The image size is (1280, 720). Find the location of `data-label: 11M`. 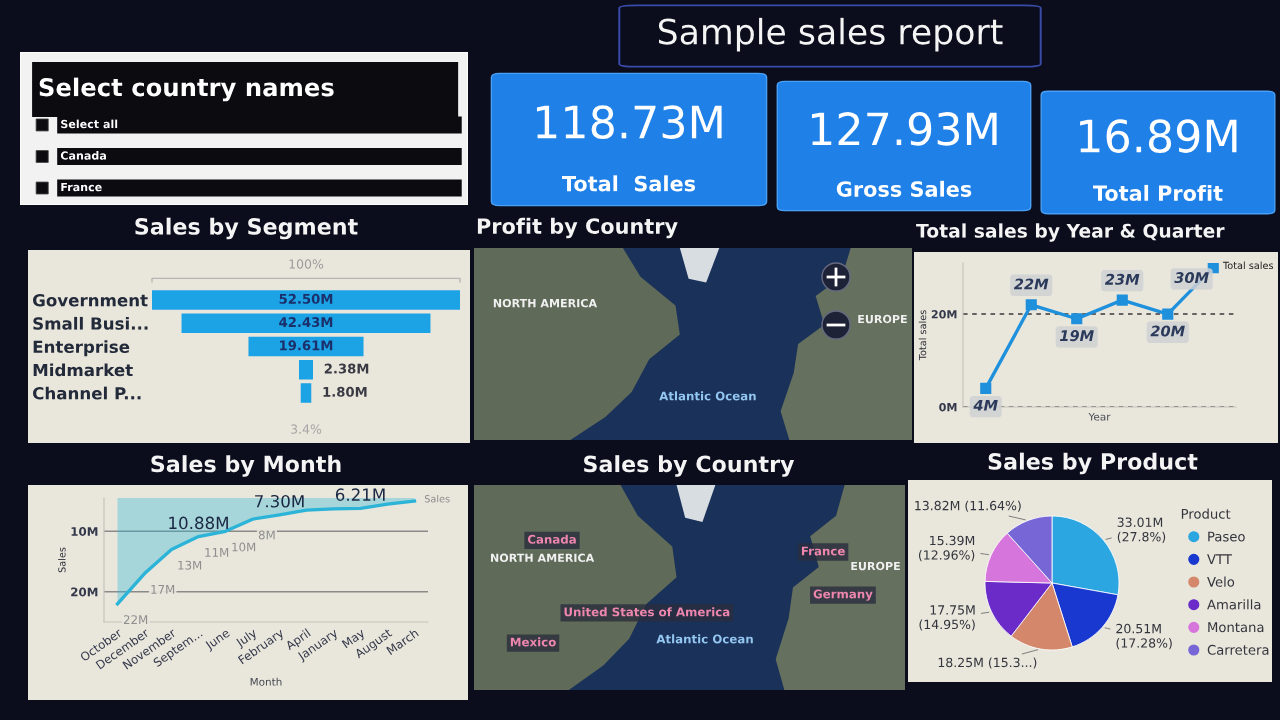

data-label: 11M is located at coordinates (217, 552).